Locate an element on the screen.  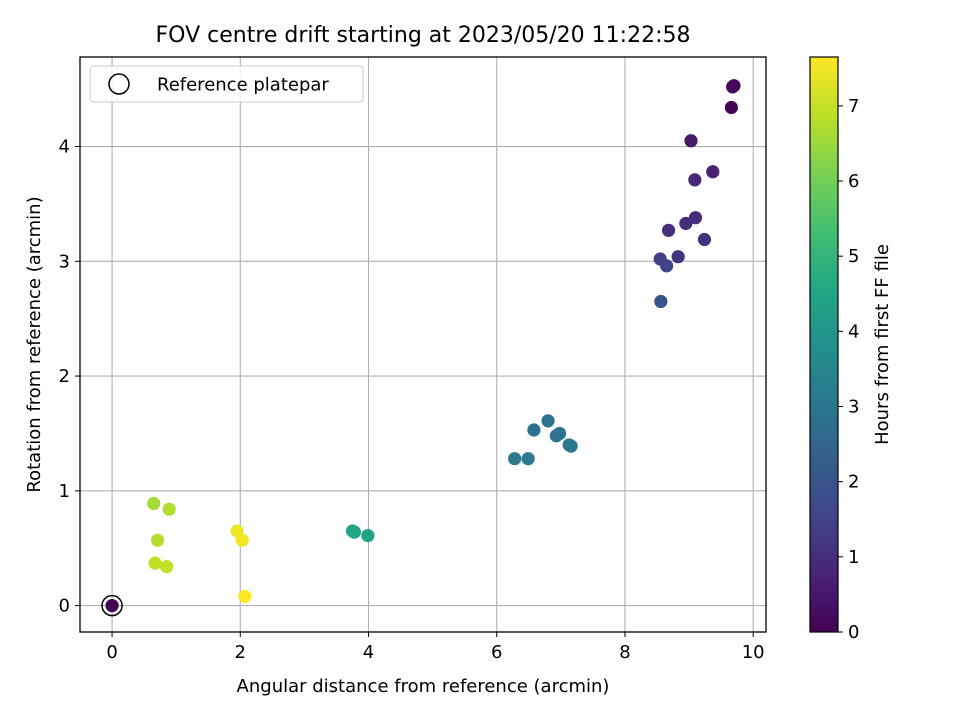
colorbar-tick-label: 6 is located at coordinates (853, 181).